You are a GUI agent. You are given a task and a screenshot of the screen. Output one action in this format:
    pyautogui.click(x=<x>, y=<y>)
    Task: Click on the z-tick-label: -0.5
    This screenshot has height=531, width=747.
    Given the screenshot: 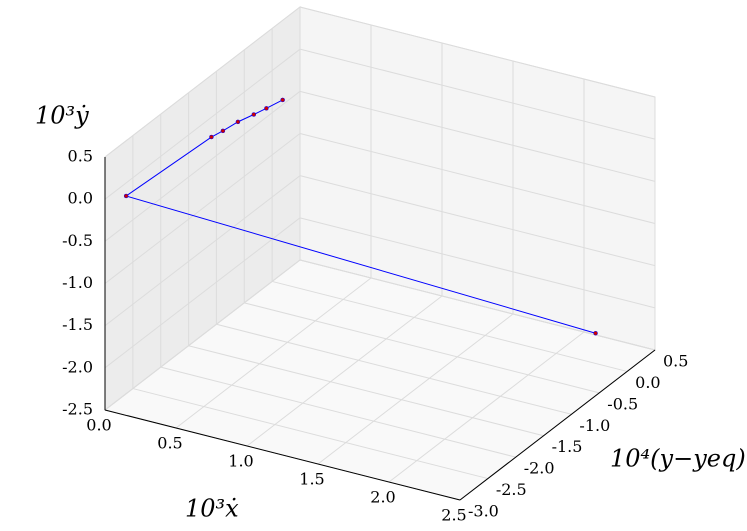 What is the action you would take?
    pyautogui.click(x=77, y=240)
    